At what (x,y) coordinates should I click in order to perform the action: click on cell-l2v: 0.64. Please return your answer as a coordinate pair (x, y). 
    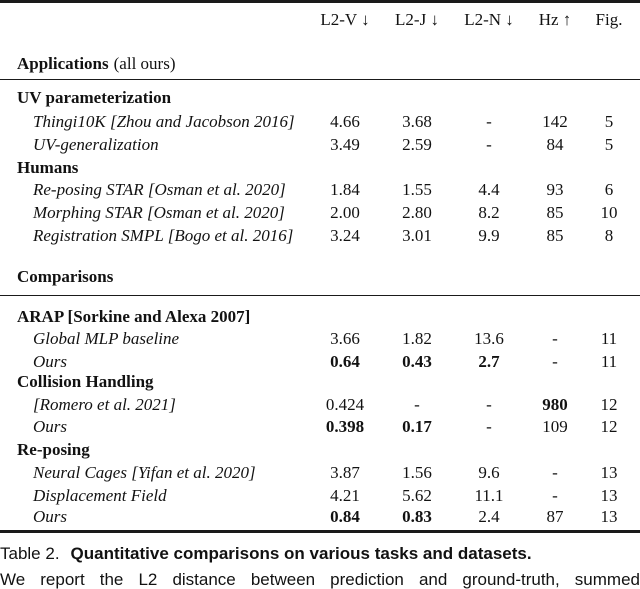
    Looking at the image, I should click on (345, 361).